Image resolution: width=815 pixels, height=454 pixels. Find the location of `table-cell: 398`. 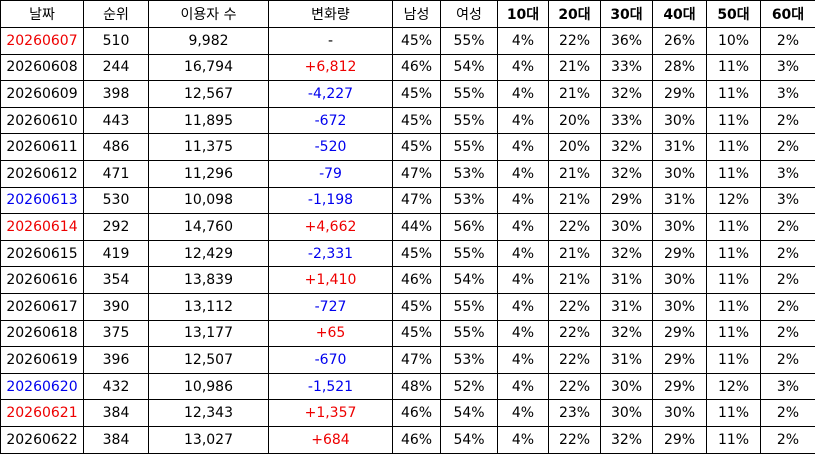

table-cell: 398 is located at coordinates (116, 94).